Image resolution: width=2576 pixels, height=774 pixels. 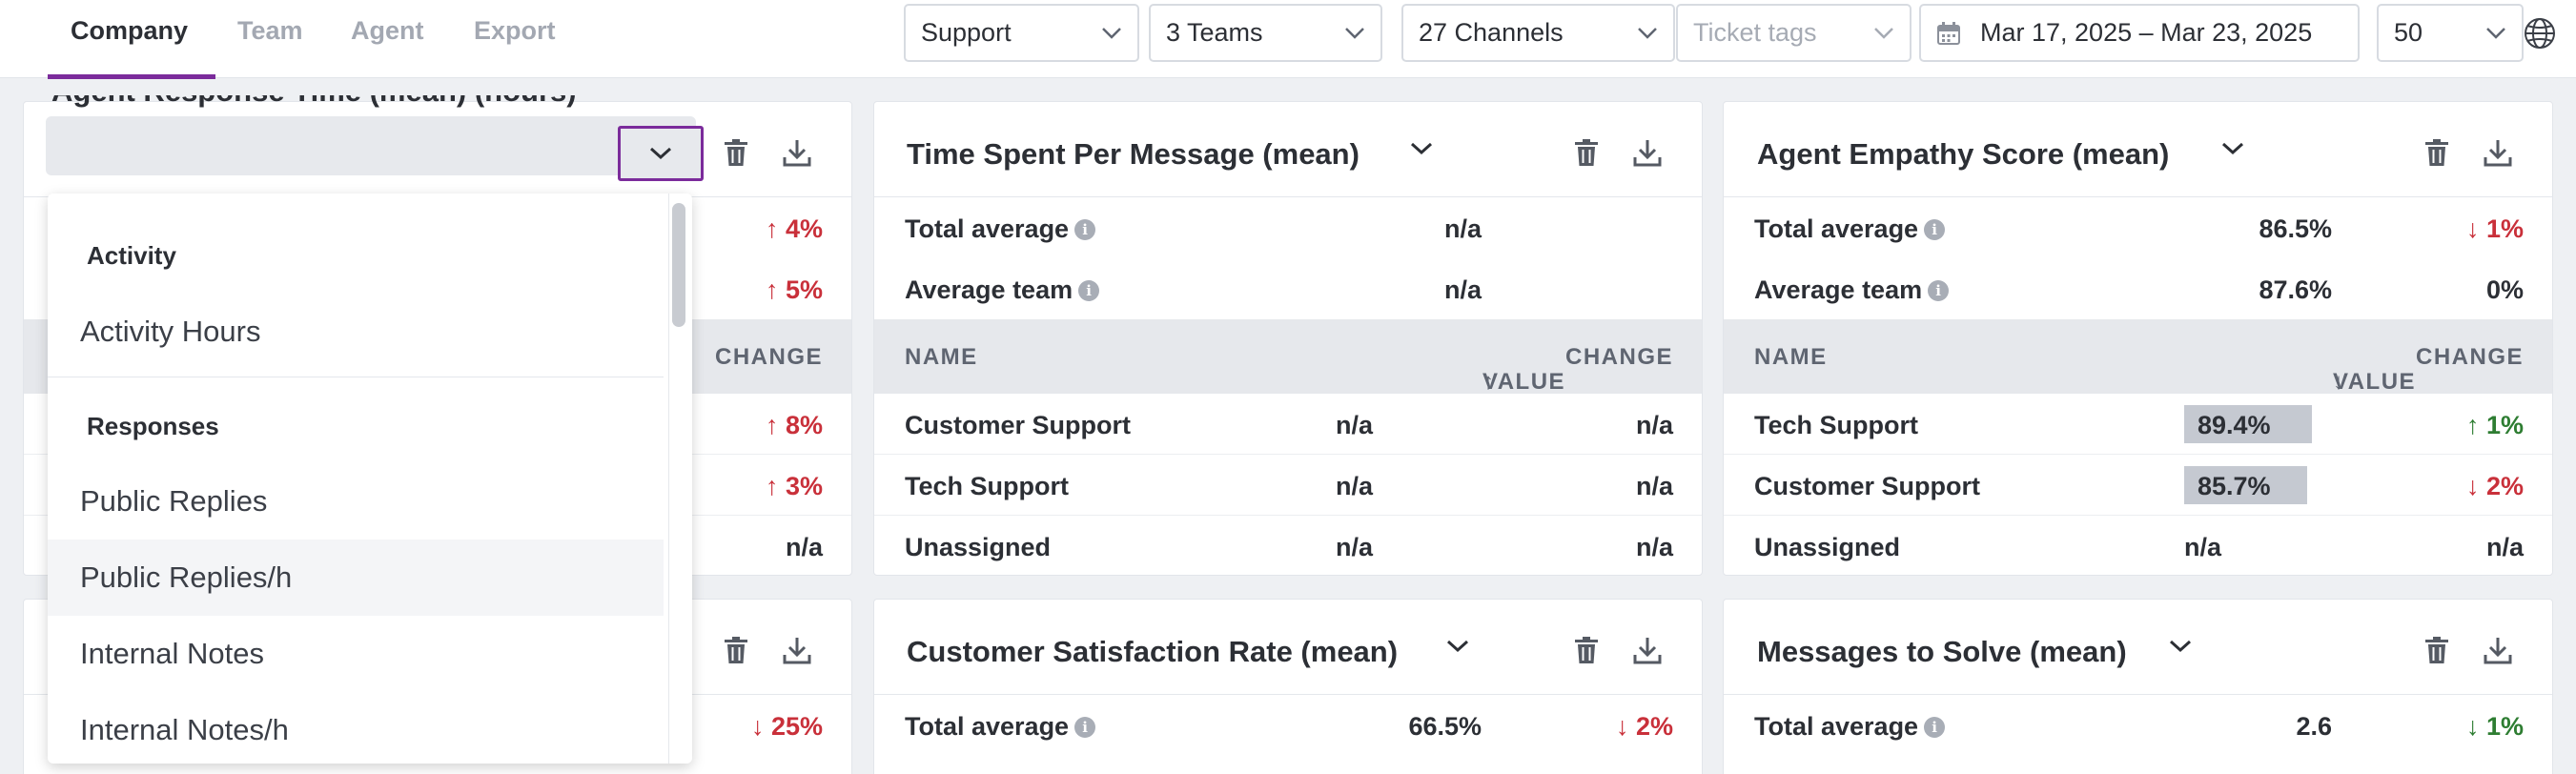 I want to click on team-change: ↑ 5%, so click(x=794, y=289).